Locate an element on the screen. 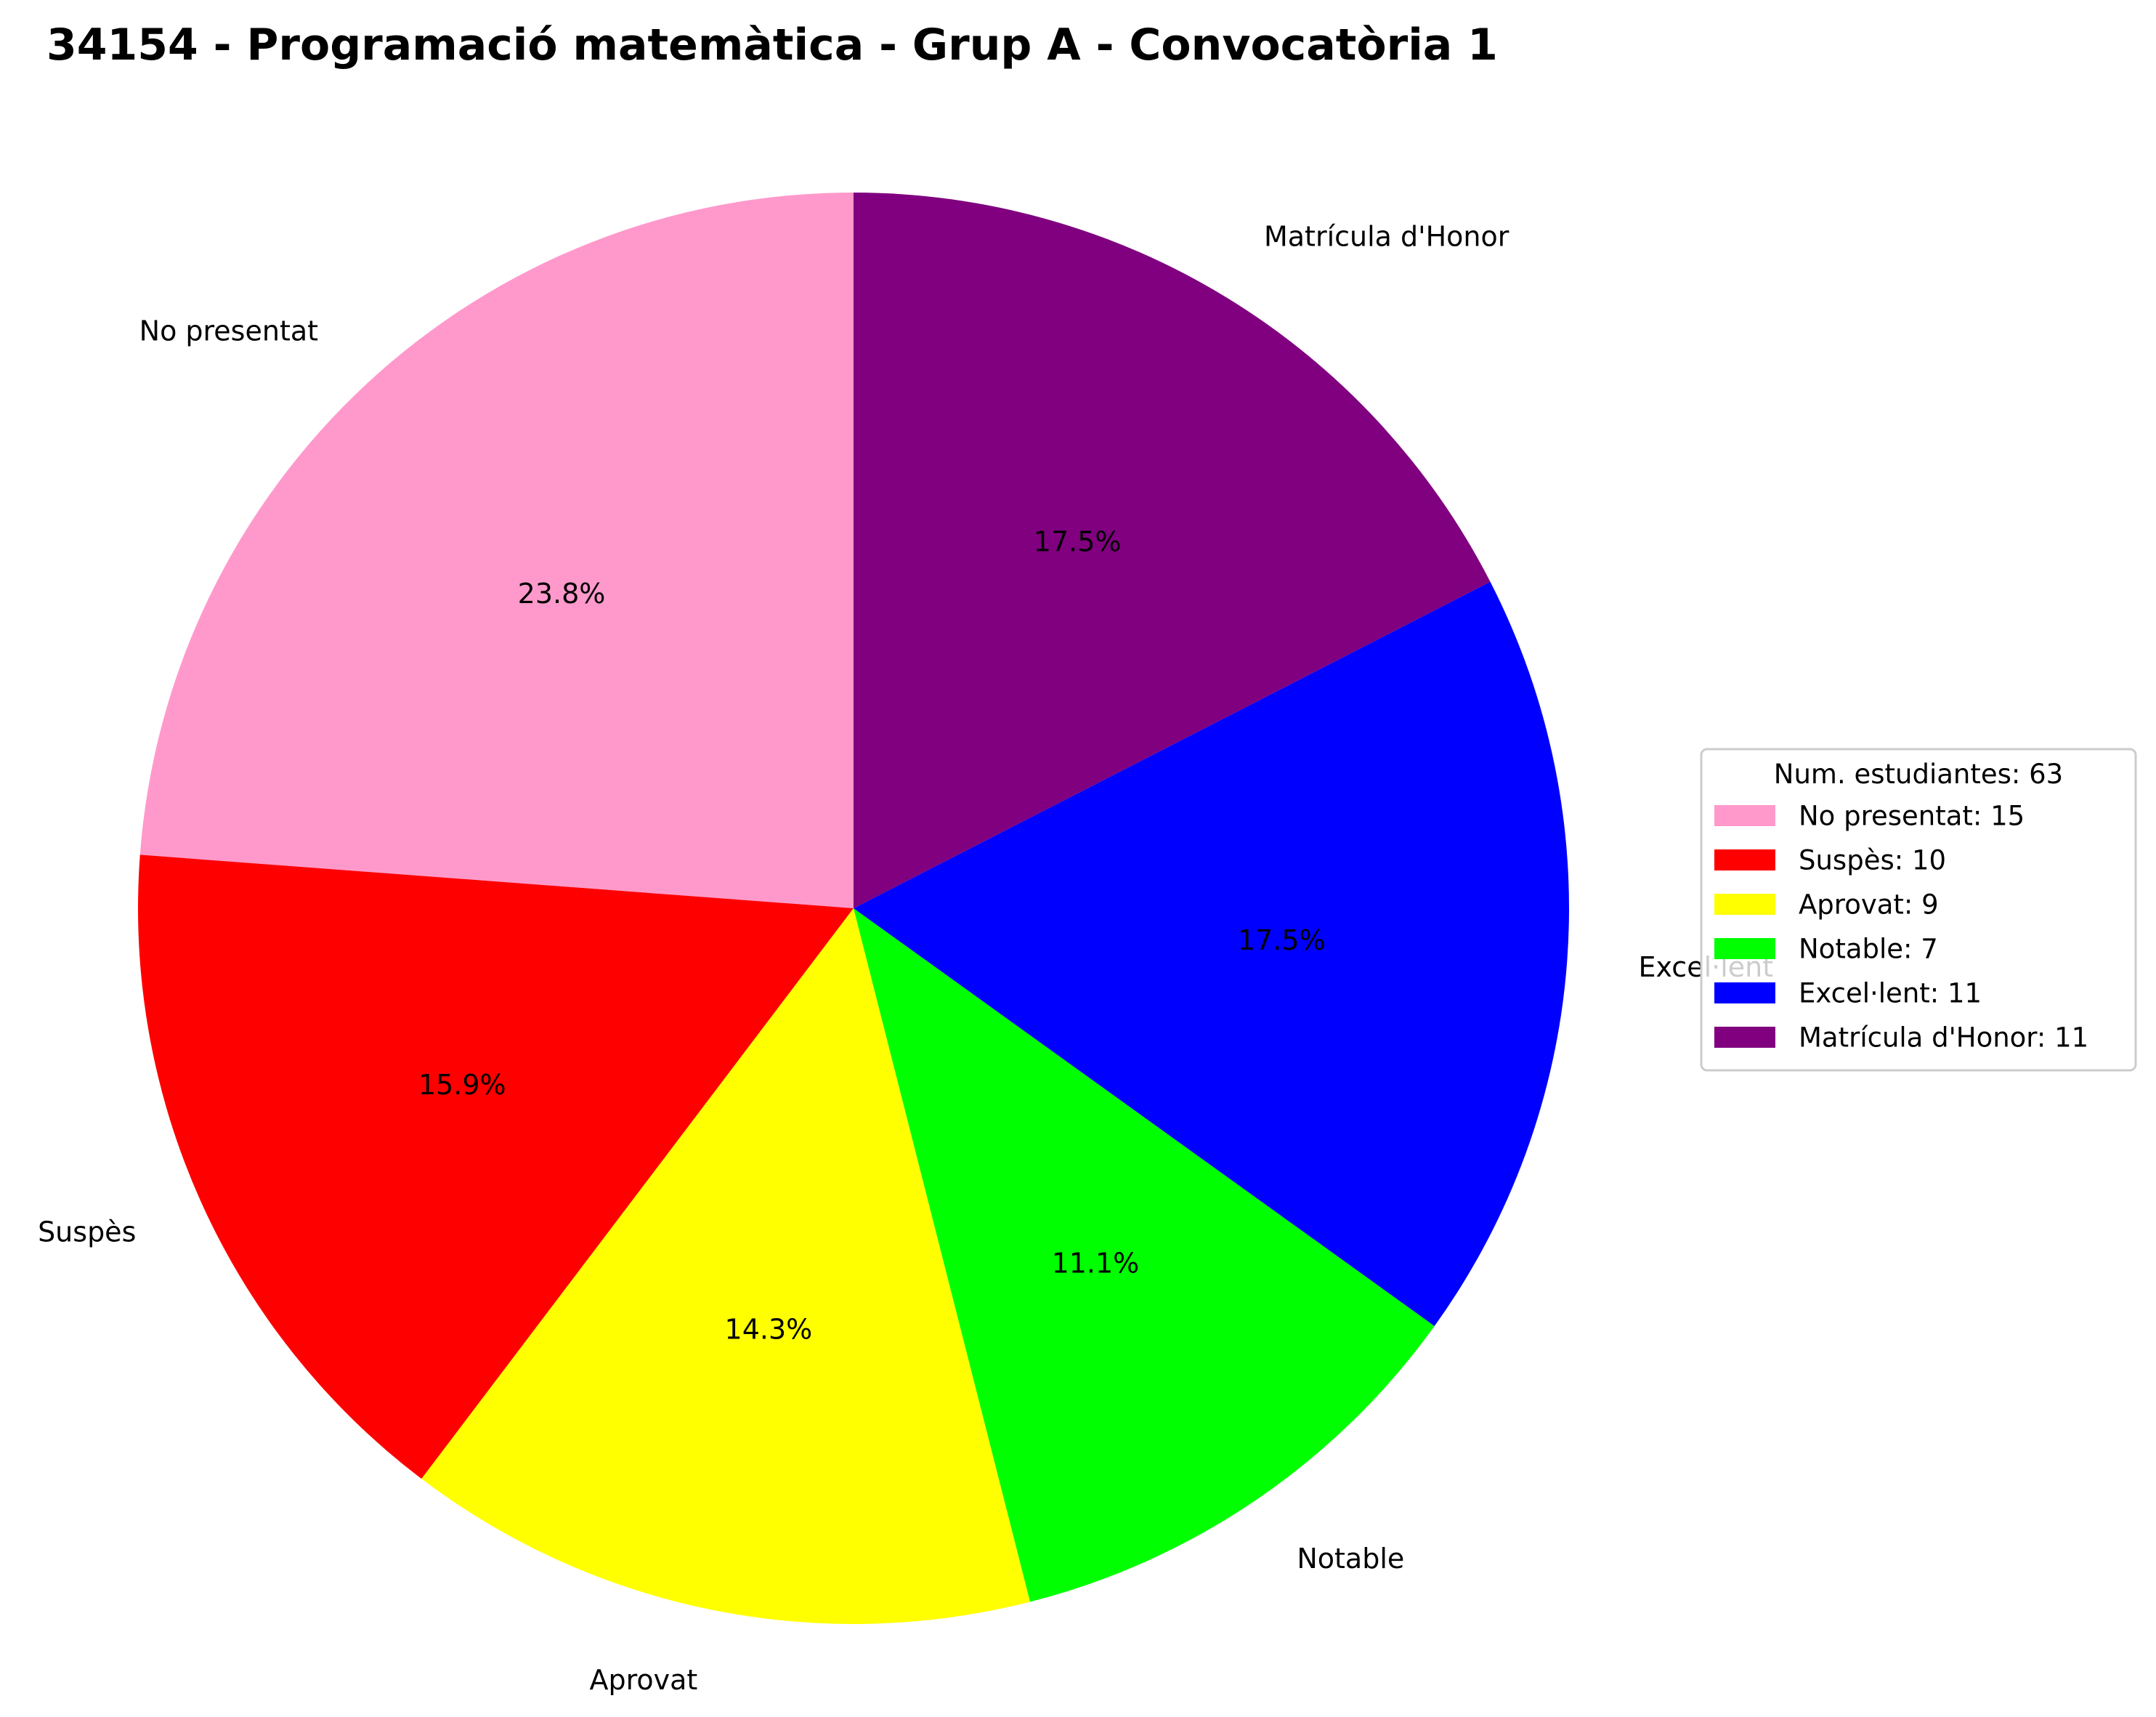 This screenshot has height=1717, width=2156. legend-entry-no-presentat: No presentat: 15 is located at coordinates (1912, 816).